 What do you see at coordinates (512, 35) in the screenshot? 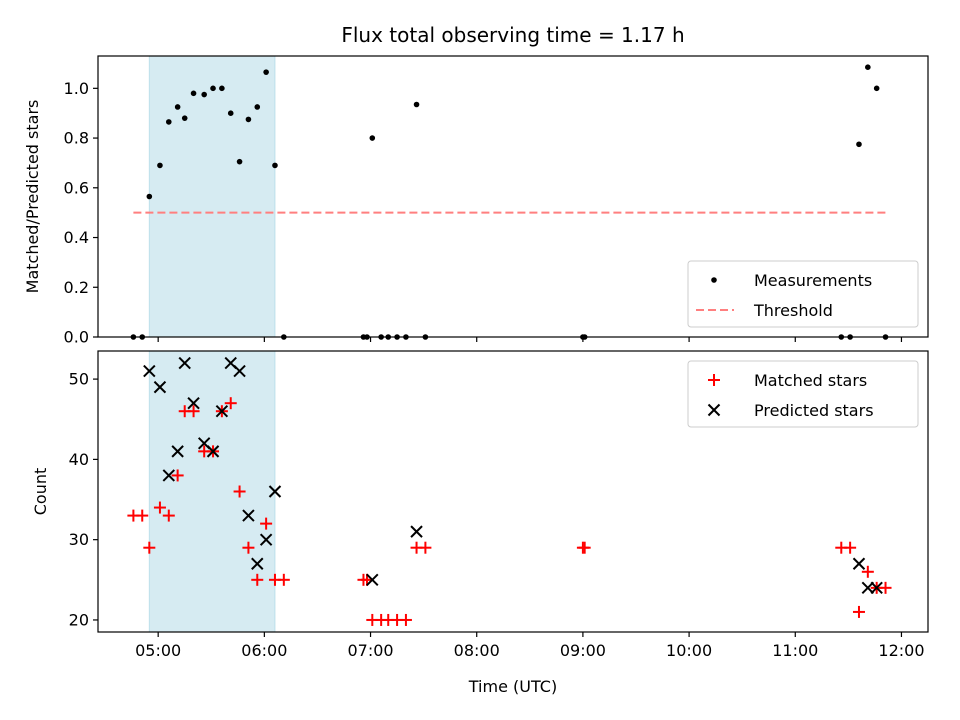
I see `chart-title: Flux total observing time = 1.17 h` at bounding box center [512, 35].